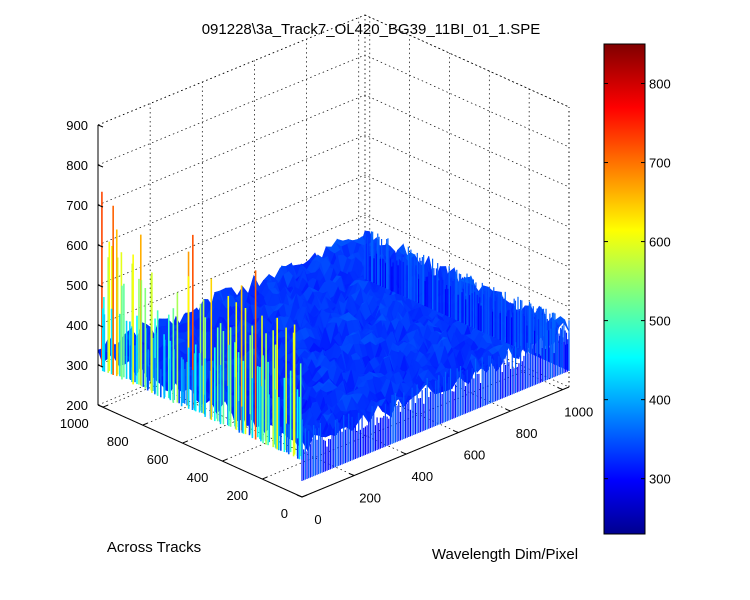 This screenshot has height=600, width=750. Describe the element at coordinates (624, 289) in the screenshot. I see `colorbar-fill` at that location.